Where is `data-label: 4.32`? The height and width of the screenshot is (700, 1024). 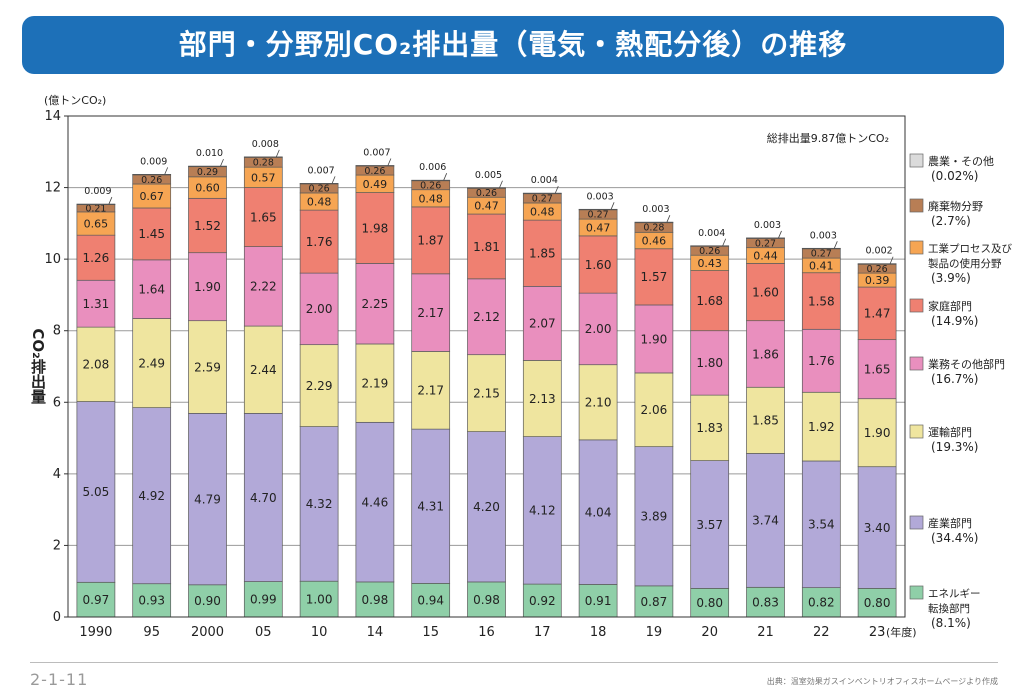
data-label: 4.32 is located at coordinates (319, 504).